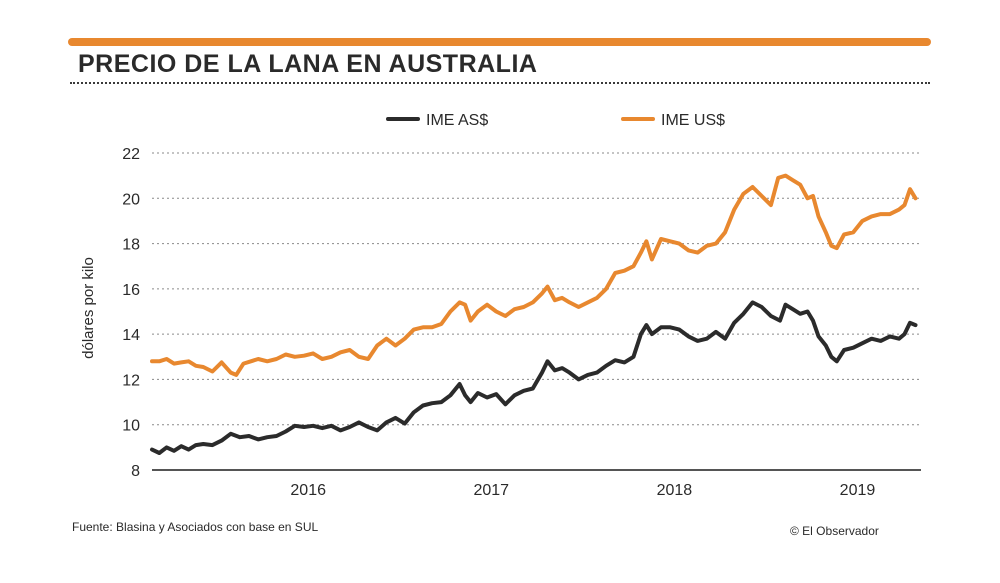 Image resolution: width=1000 pixels, height=583 pixels. I want to click on credit-note: © El Observador, so click(834, 531).